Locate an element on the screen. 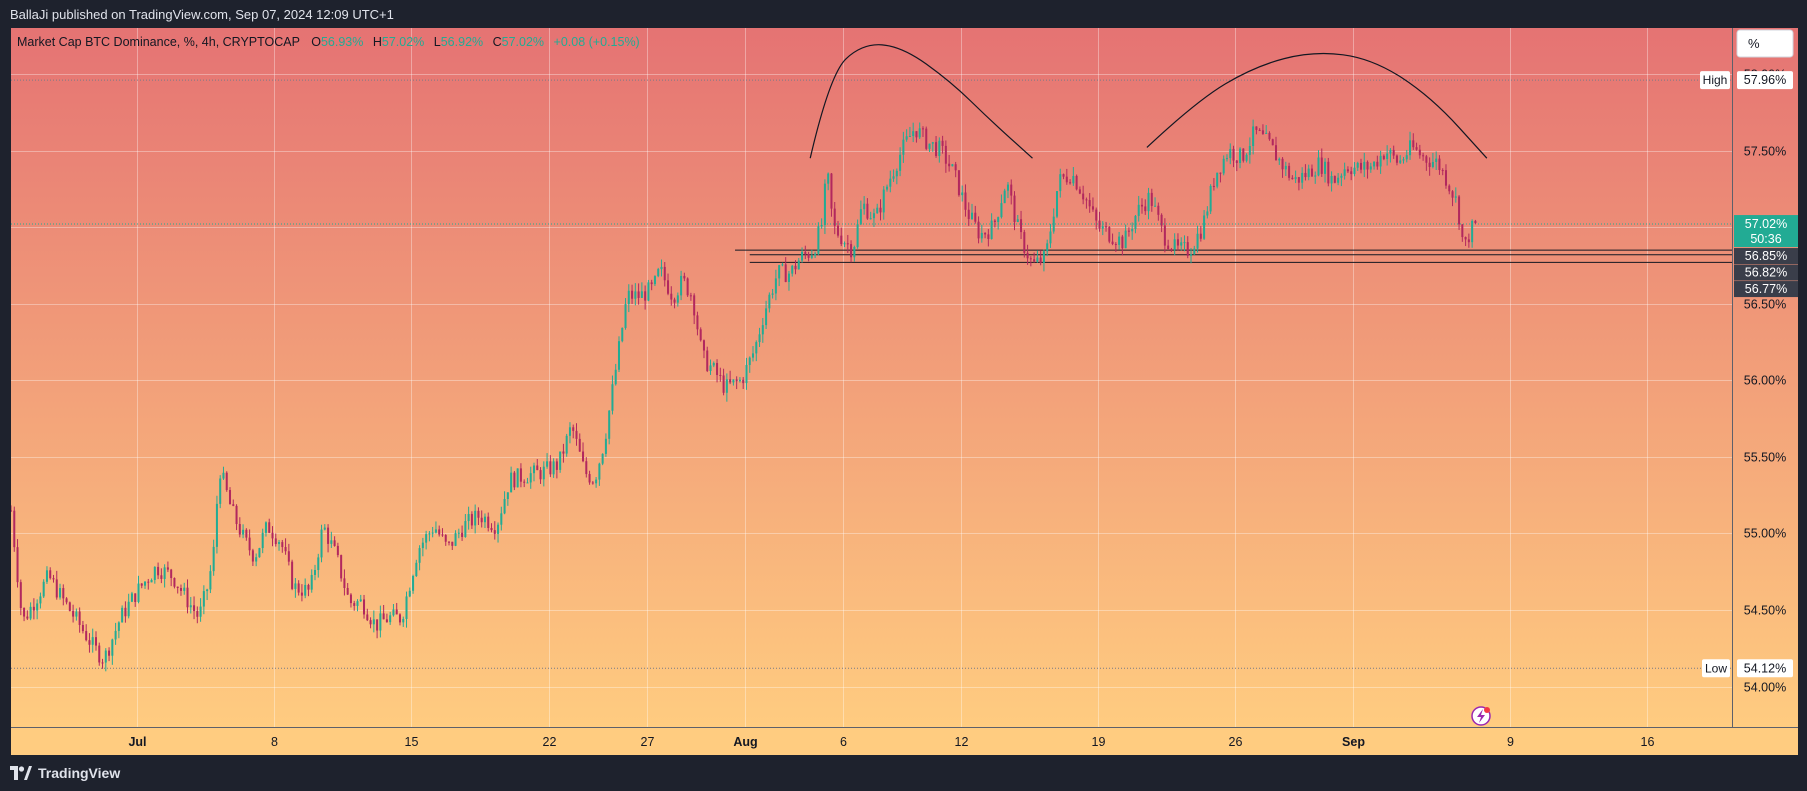  legend-close-label: C is located at coordinates (497, 42).